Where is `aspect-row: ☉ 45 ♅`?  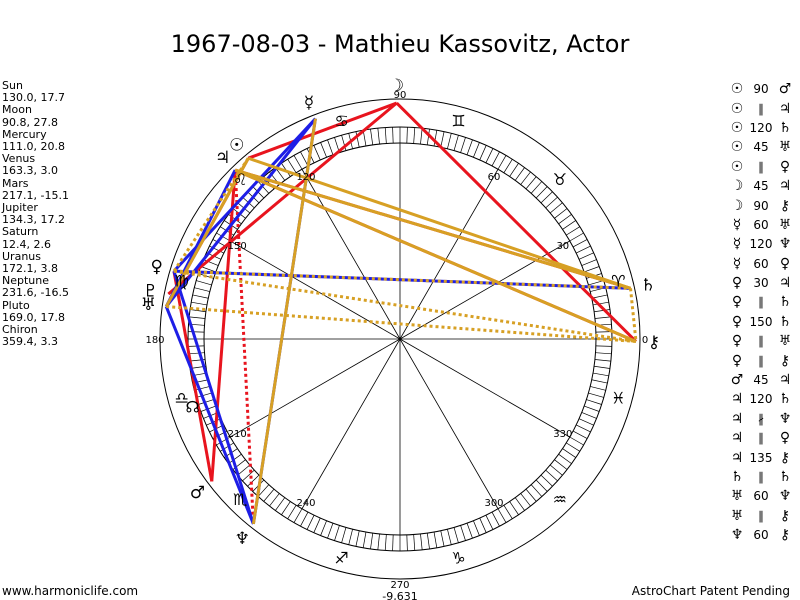 aspect-row: ☉ 45 ♅ is located at coordinates (763, 147).